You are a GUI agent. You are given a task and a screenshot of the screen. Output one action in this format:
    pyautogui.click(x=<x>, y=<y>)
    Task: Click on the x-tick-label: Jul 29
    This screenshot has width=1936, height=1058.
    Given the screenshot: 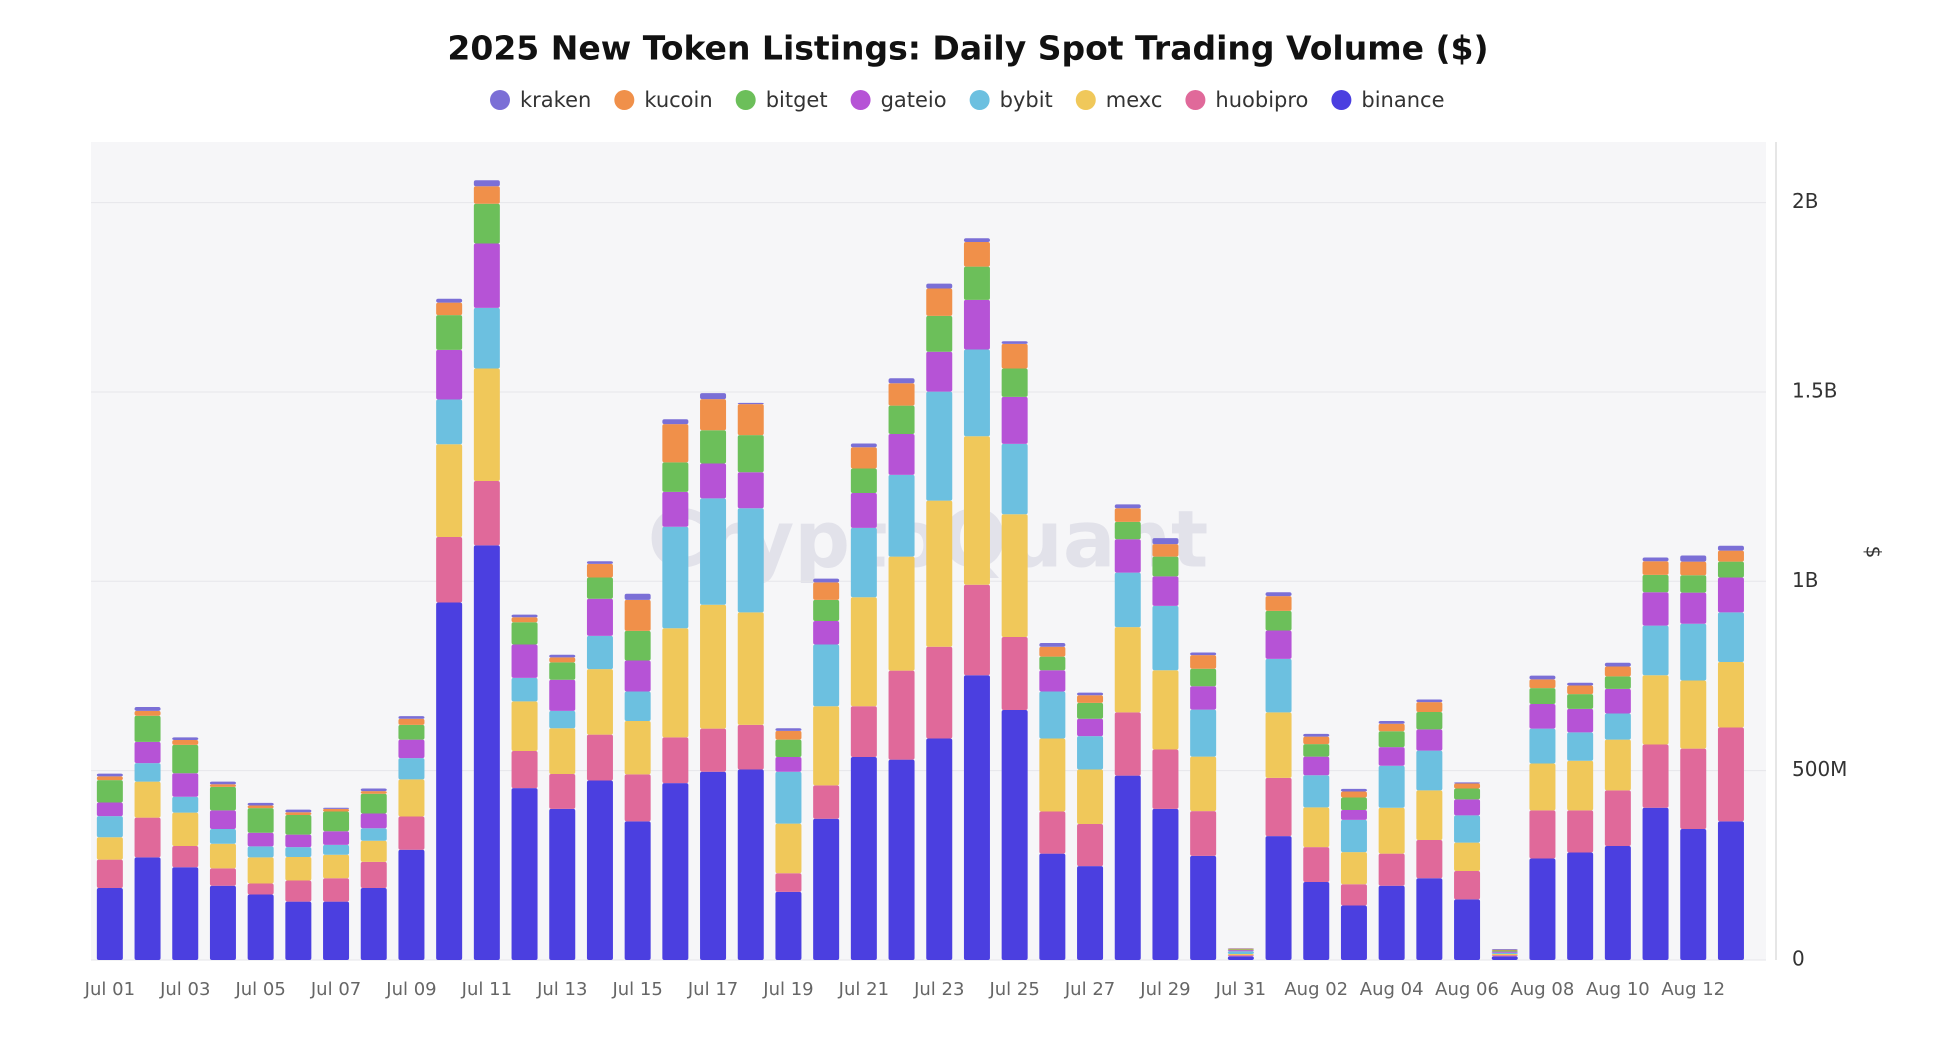 What is the action you would take?
    pyautogui.click(x=1164, y=989)
    